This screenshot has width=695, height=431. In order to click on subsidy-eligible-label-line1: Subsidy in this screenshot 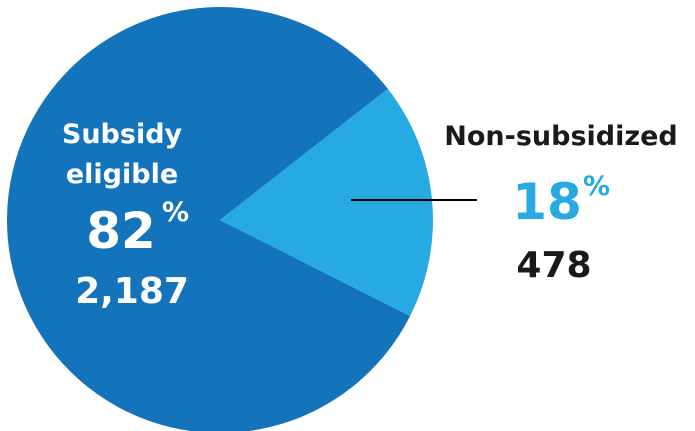, I will do `click(122, 134)`.